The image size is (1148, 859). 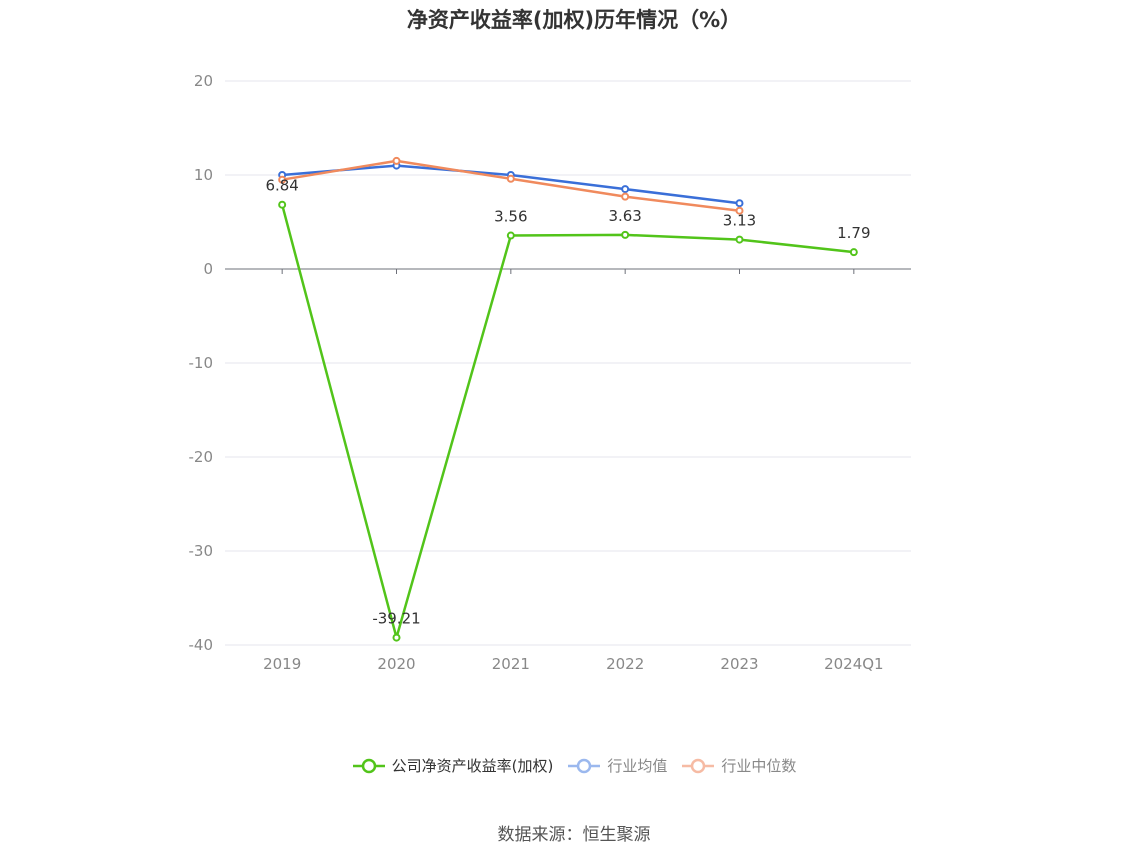 What do you see at coordinates (759, 766) in the screenshot?
I see `legend-label-industry-median: 行业中位数` at bounding box center [759, 766].